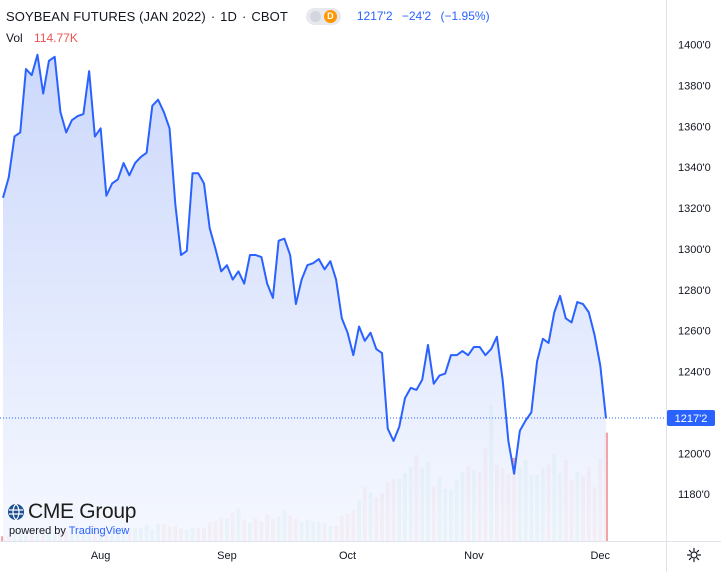  I want to click on y-tick-label: 1240'0, so click(694, 373).